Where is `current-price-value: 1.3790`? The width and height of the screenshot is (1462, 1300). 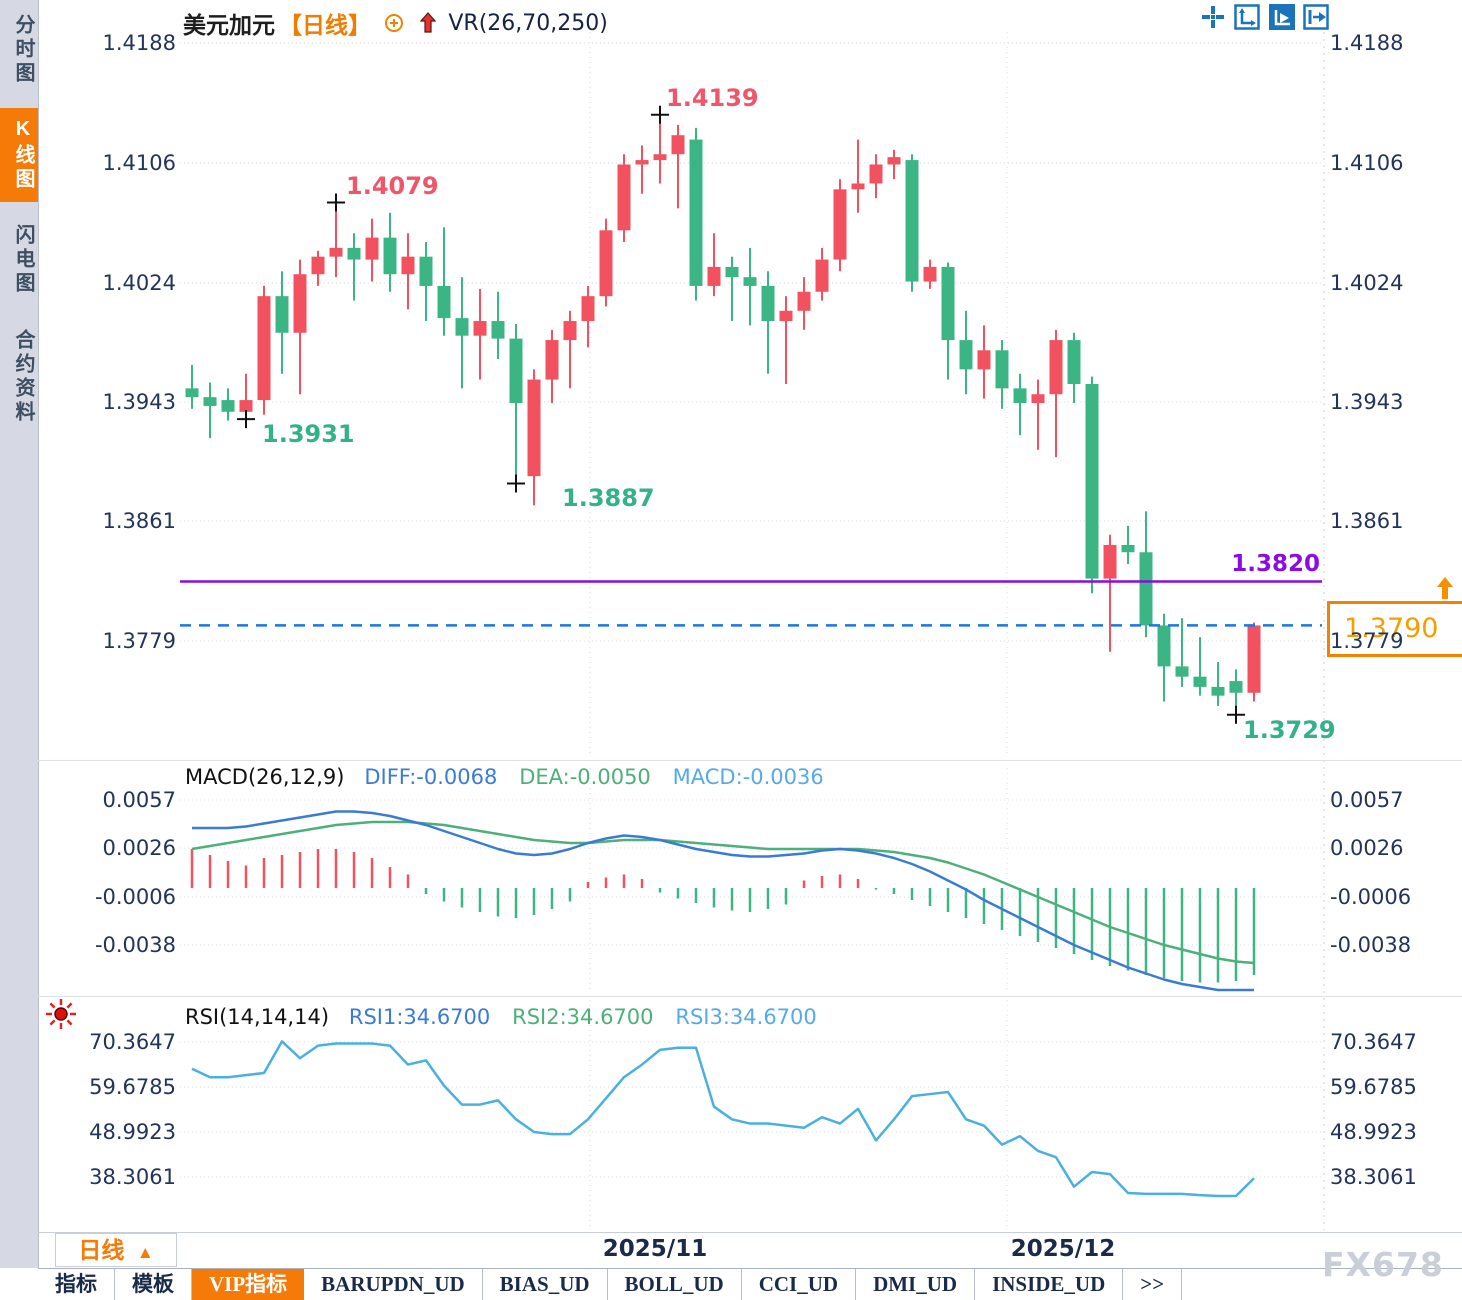
current-price-value: 1.3790 is located at coordinates (1391, 628).